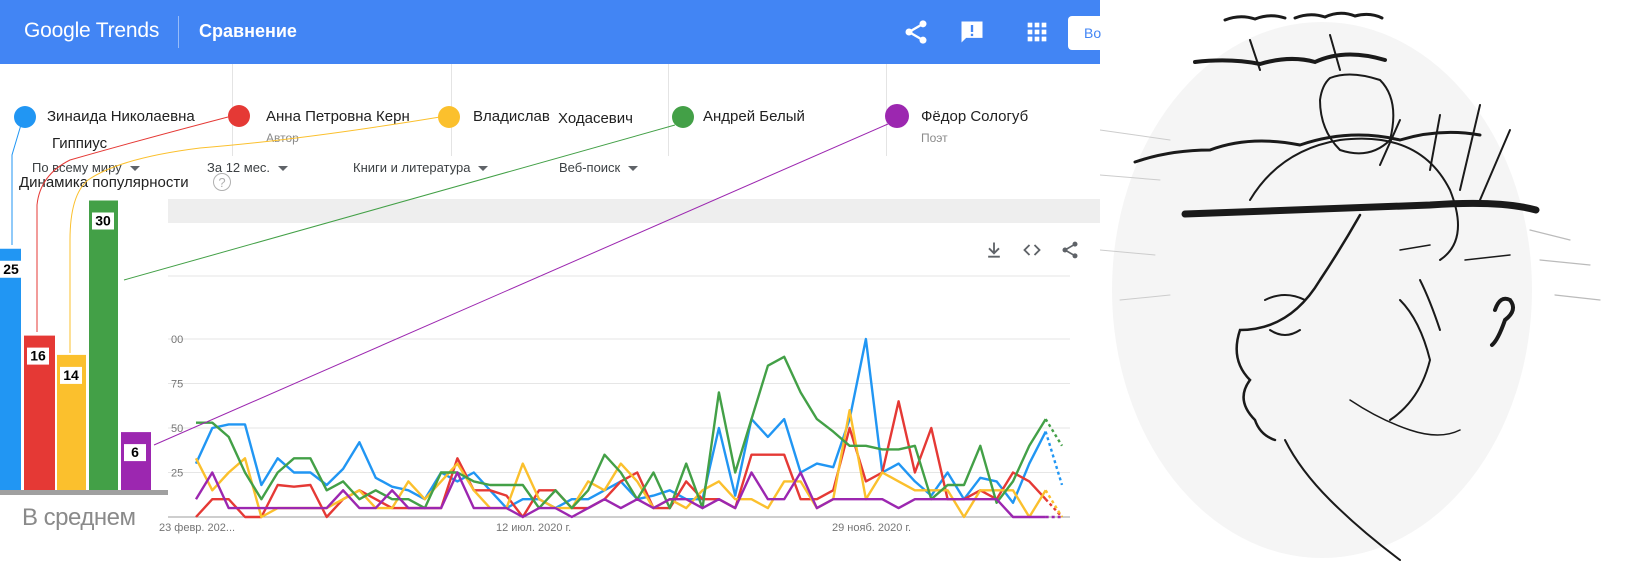  Describe the element at coordinates (511, 116) in the screenshot. I see `term-name-3: Владислав` at that location.